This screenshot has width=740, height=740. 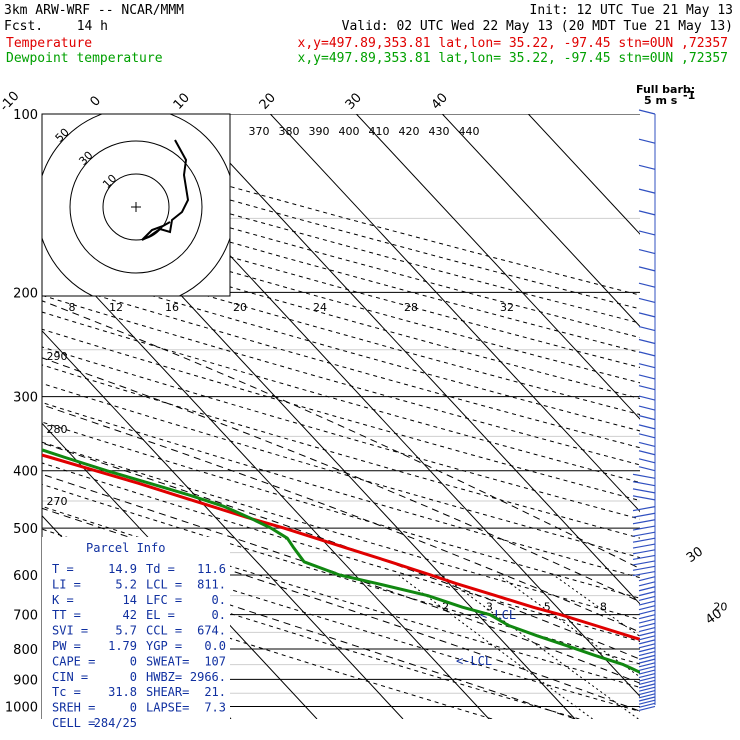 I want to click on theta-label: 380, so click(x=289, y=131).